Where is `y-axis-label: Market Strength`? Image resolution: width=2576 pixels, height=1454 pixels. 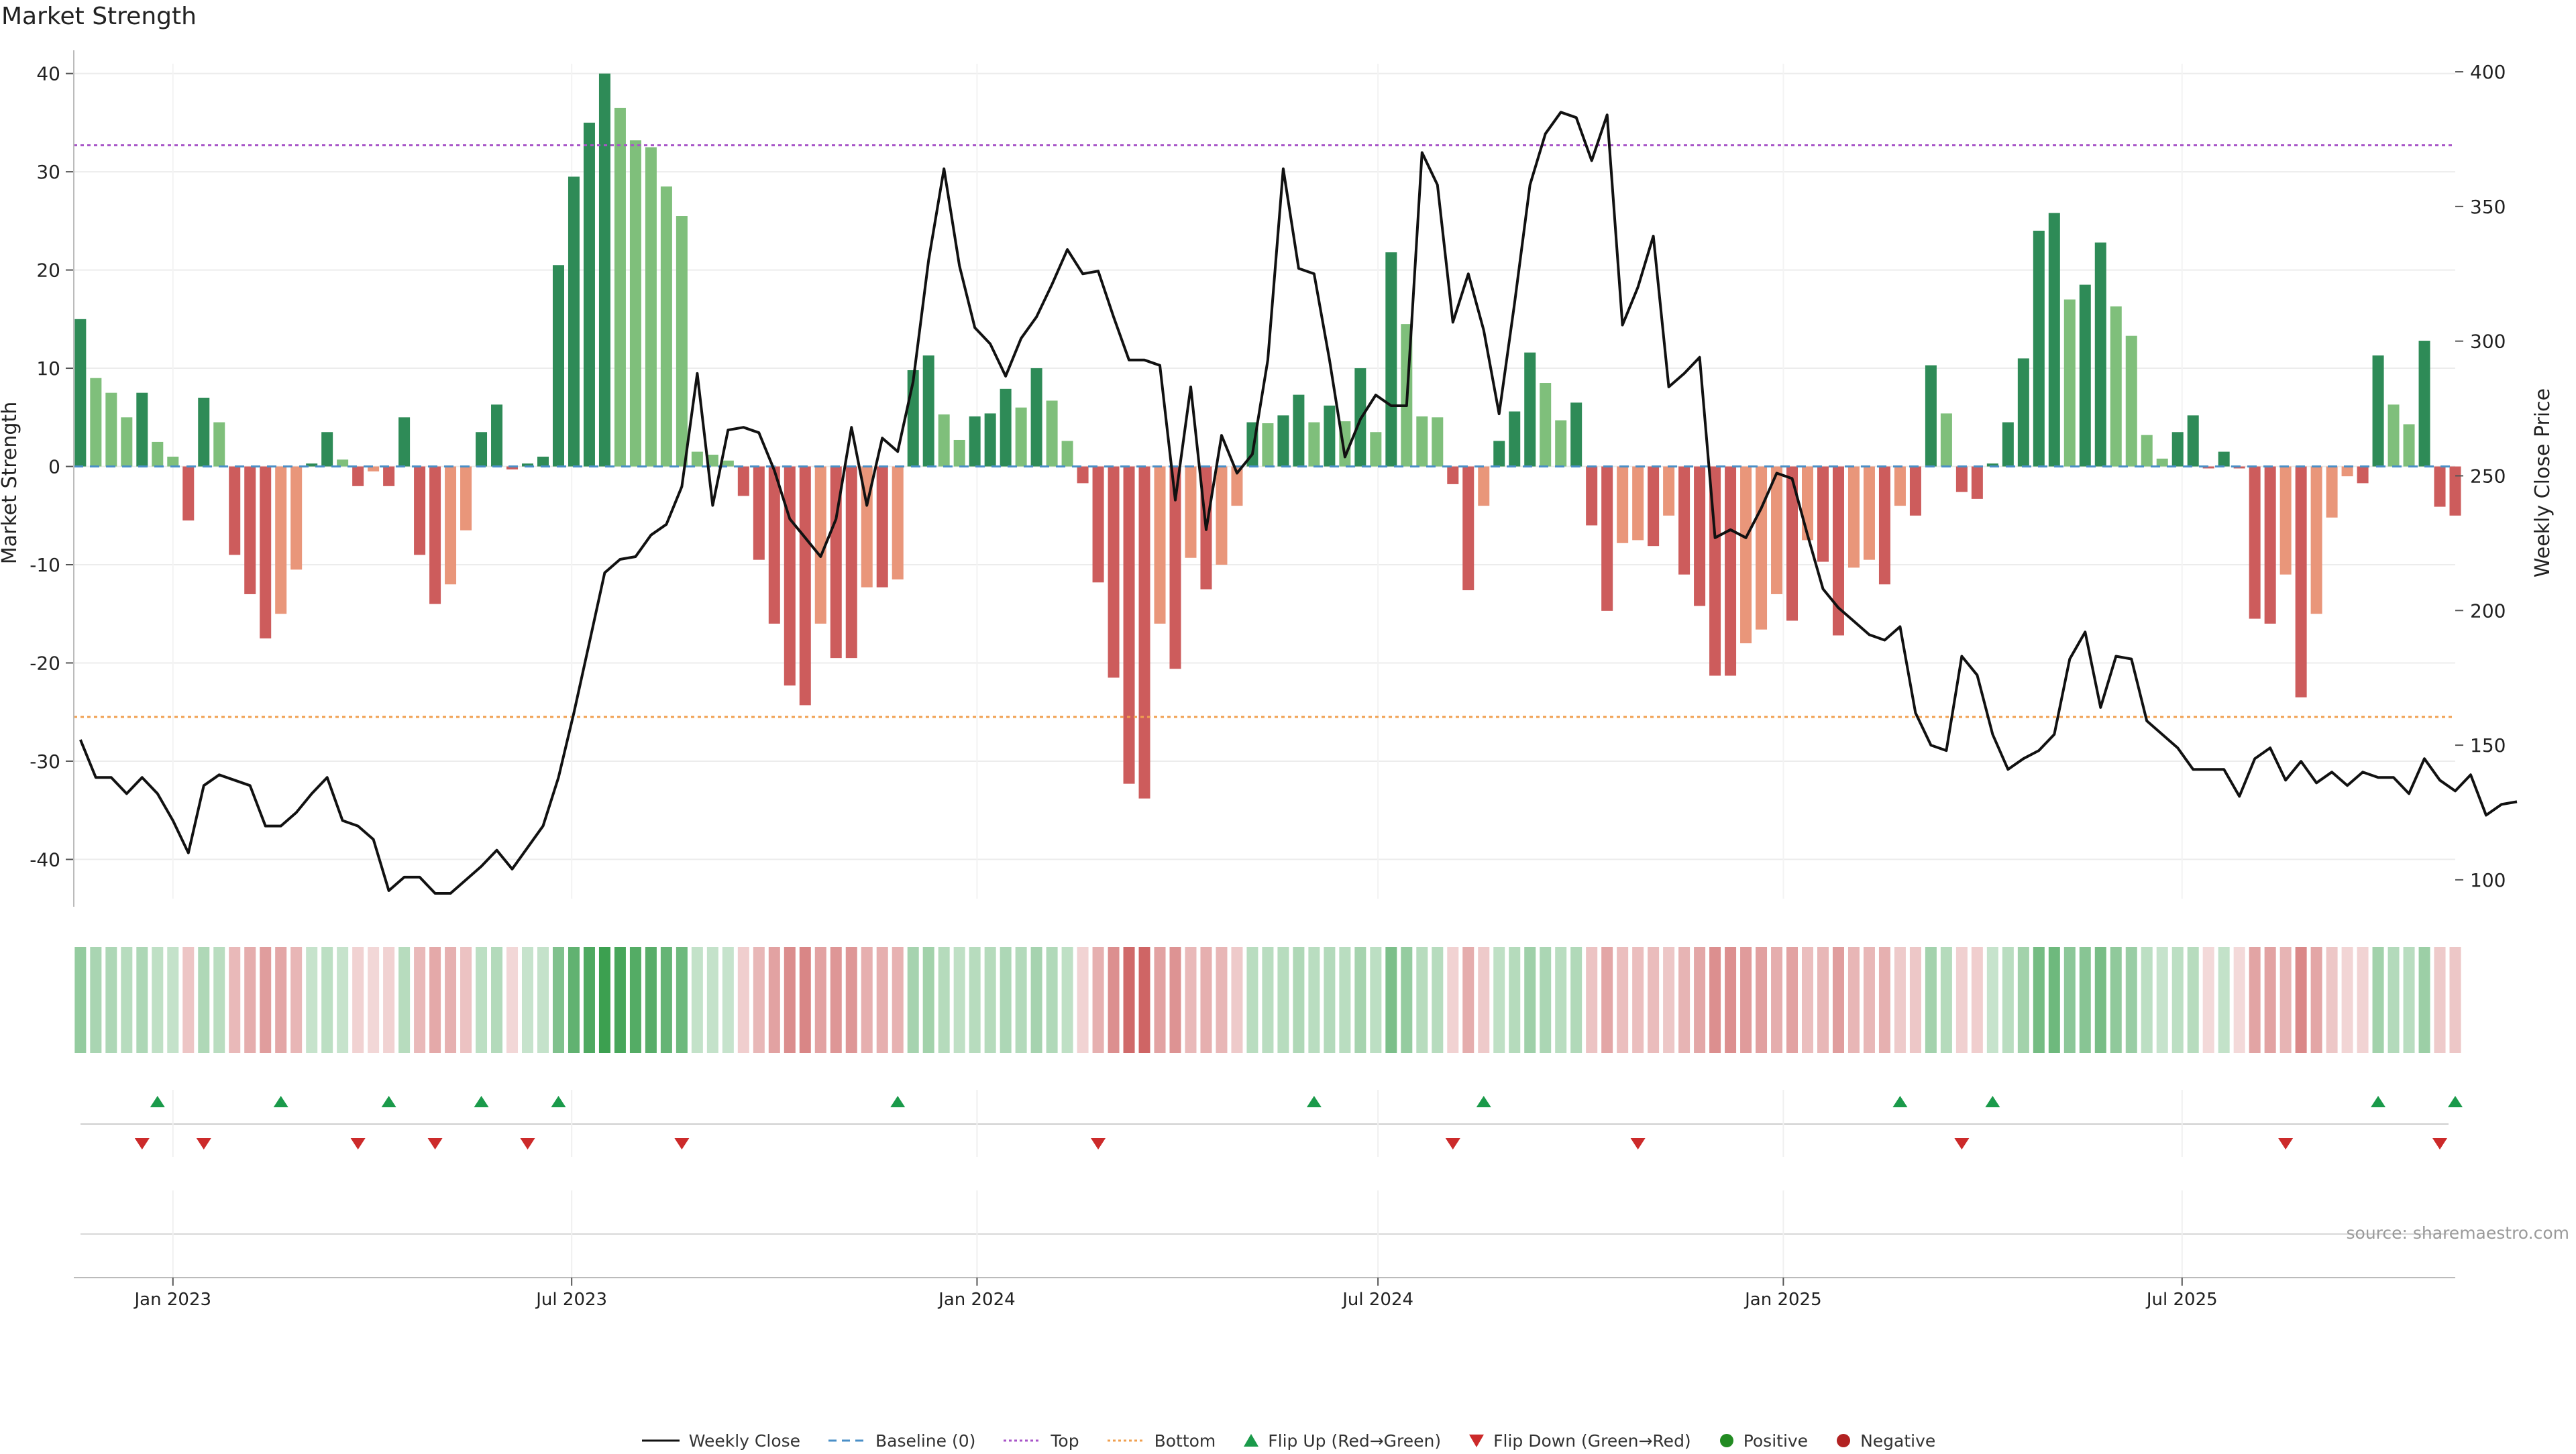 y-axis-label: Market Strength is located at coordinates (10, 483).